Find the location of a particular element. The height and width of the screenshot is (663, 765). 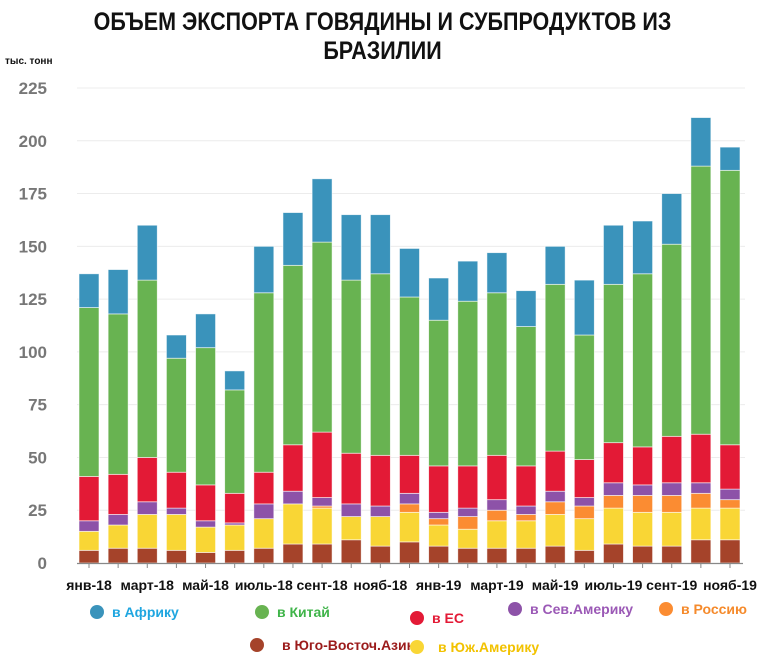

y-tick-label: 200 is located at coordinates (33, 141).